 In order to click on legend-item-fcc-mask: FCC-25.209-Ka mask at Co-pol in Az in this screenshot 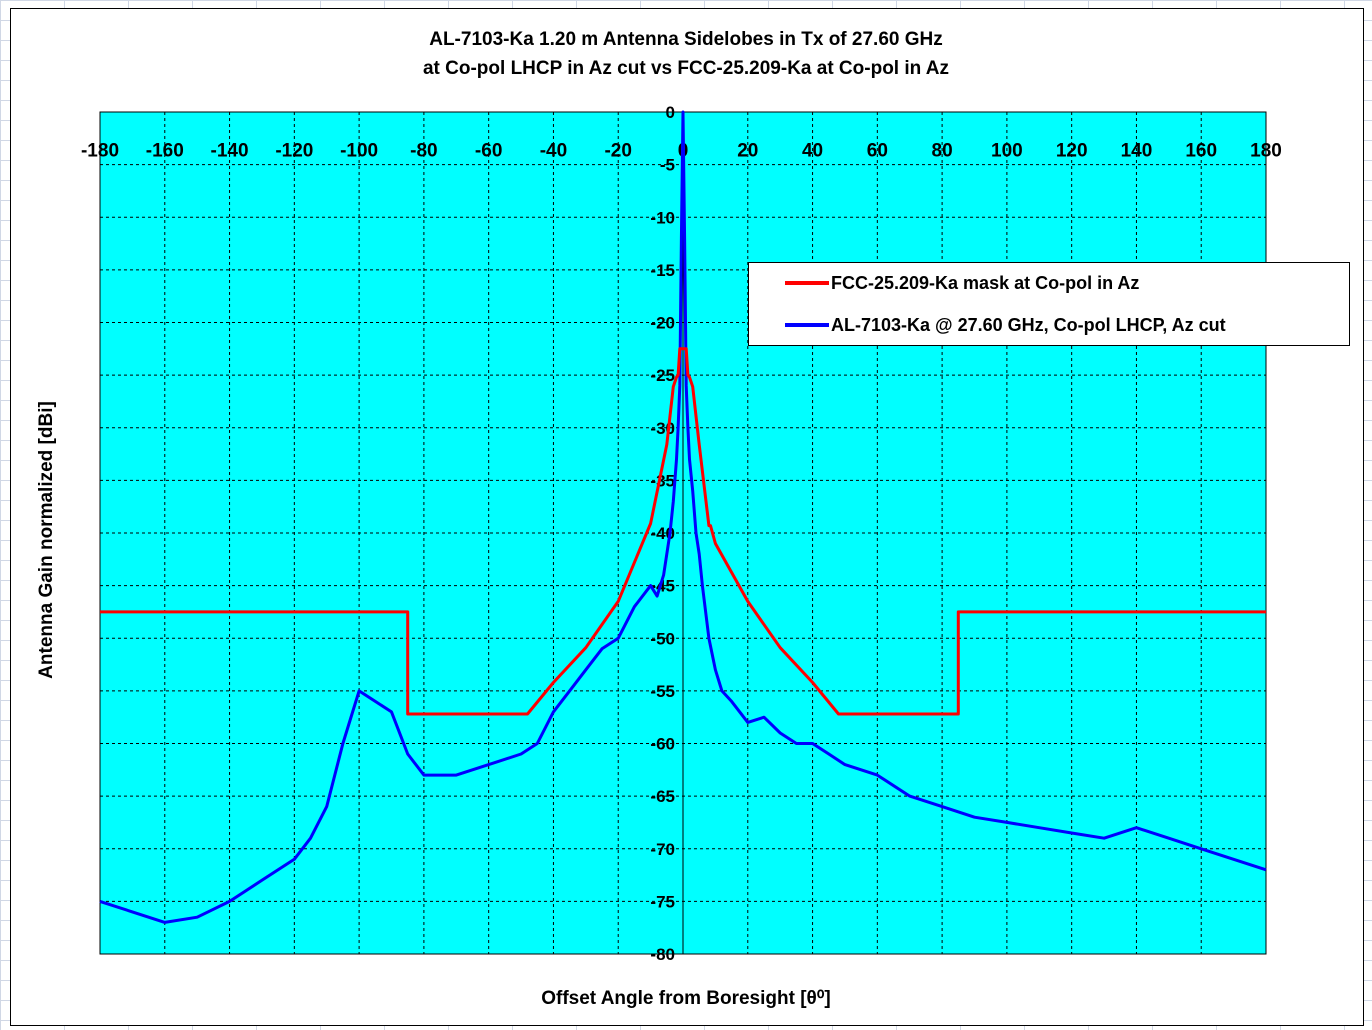, I will do `click(962, 283)`.